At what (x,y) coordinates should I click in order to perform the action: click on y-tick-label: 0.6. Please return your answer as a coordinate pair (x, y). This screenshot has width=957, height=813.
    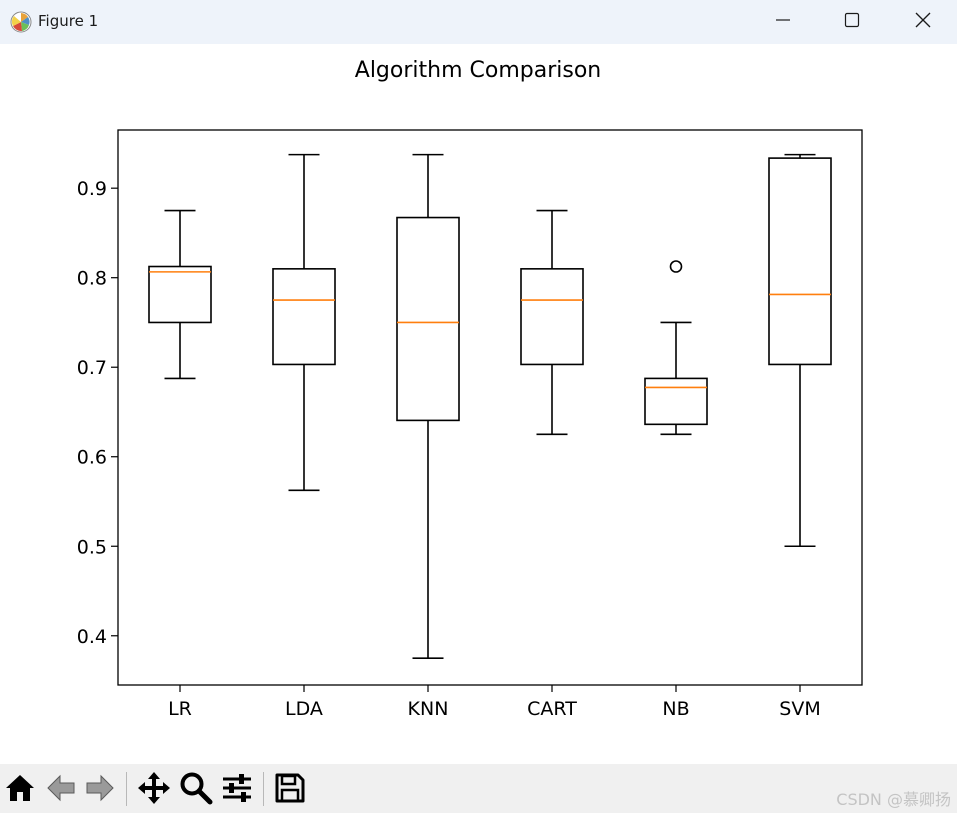
    Looking at the image, I should click on (92, 458).